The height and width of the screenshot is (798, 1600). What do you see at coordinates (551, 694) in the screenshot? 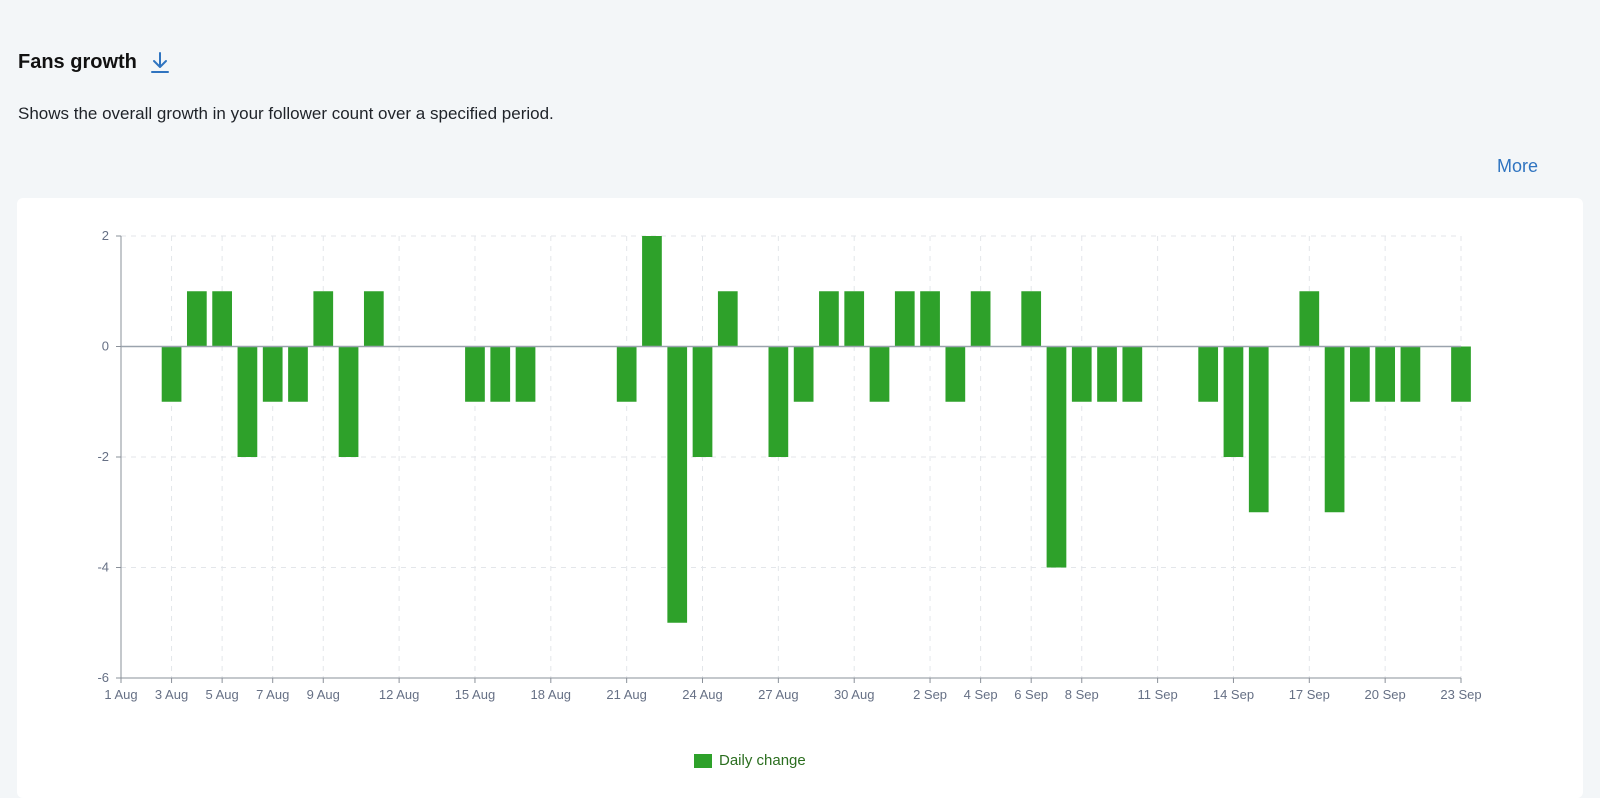
I see `x-tick-label: 18 Aug` at bounding box center [551, 694].